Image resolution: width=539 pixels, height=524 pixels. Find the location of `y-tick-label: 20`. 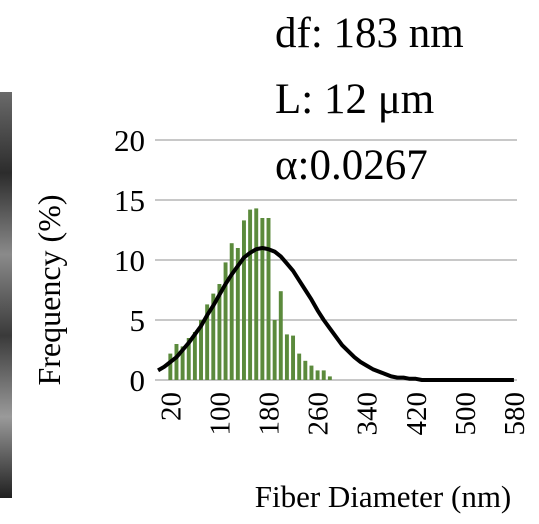

y-tick-label: 20 is located at coordinates (129, 140).